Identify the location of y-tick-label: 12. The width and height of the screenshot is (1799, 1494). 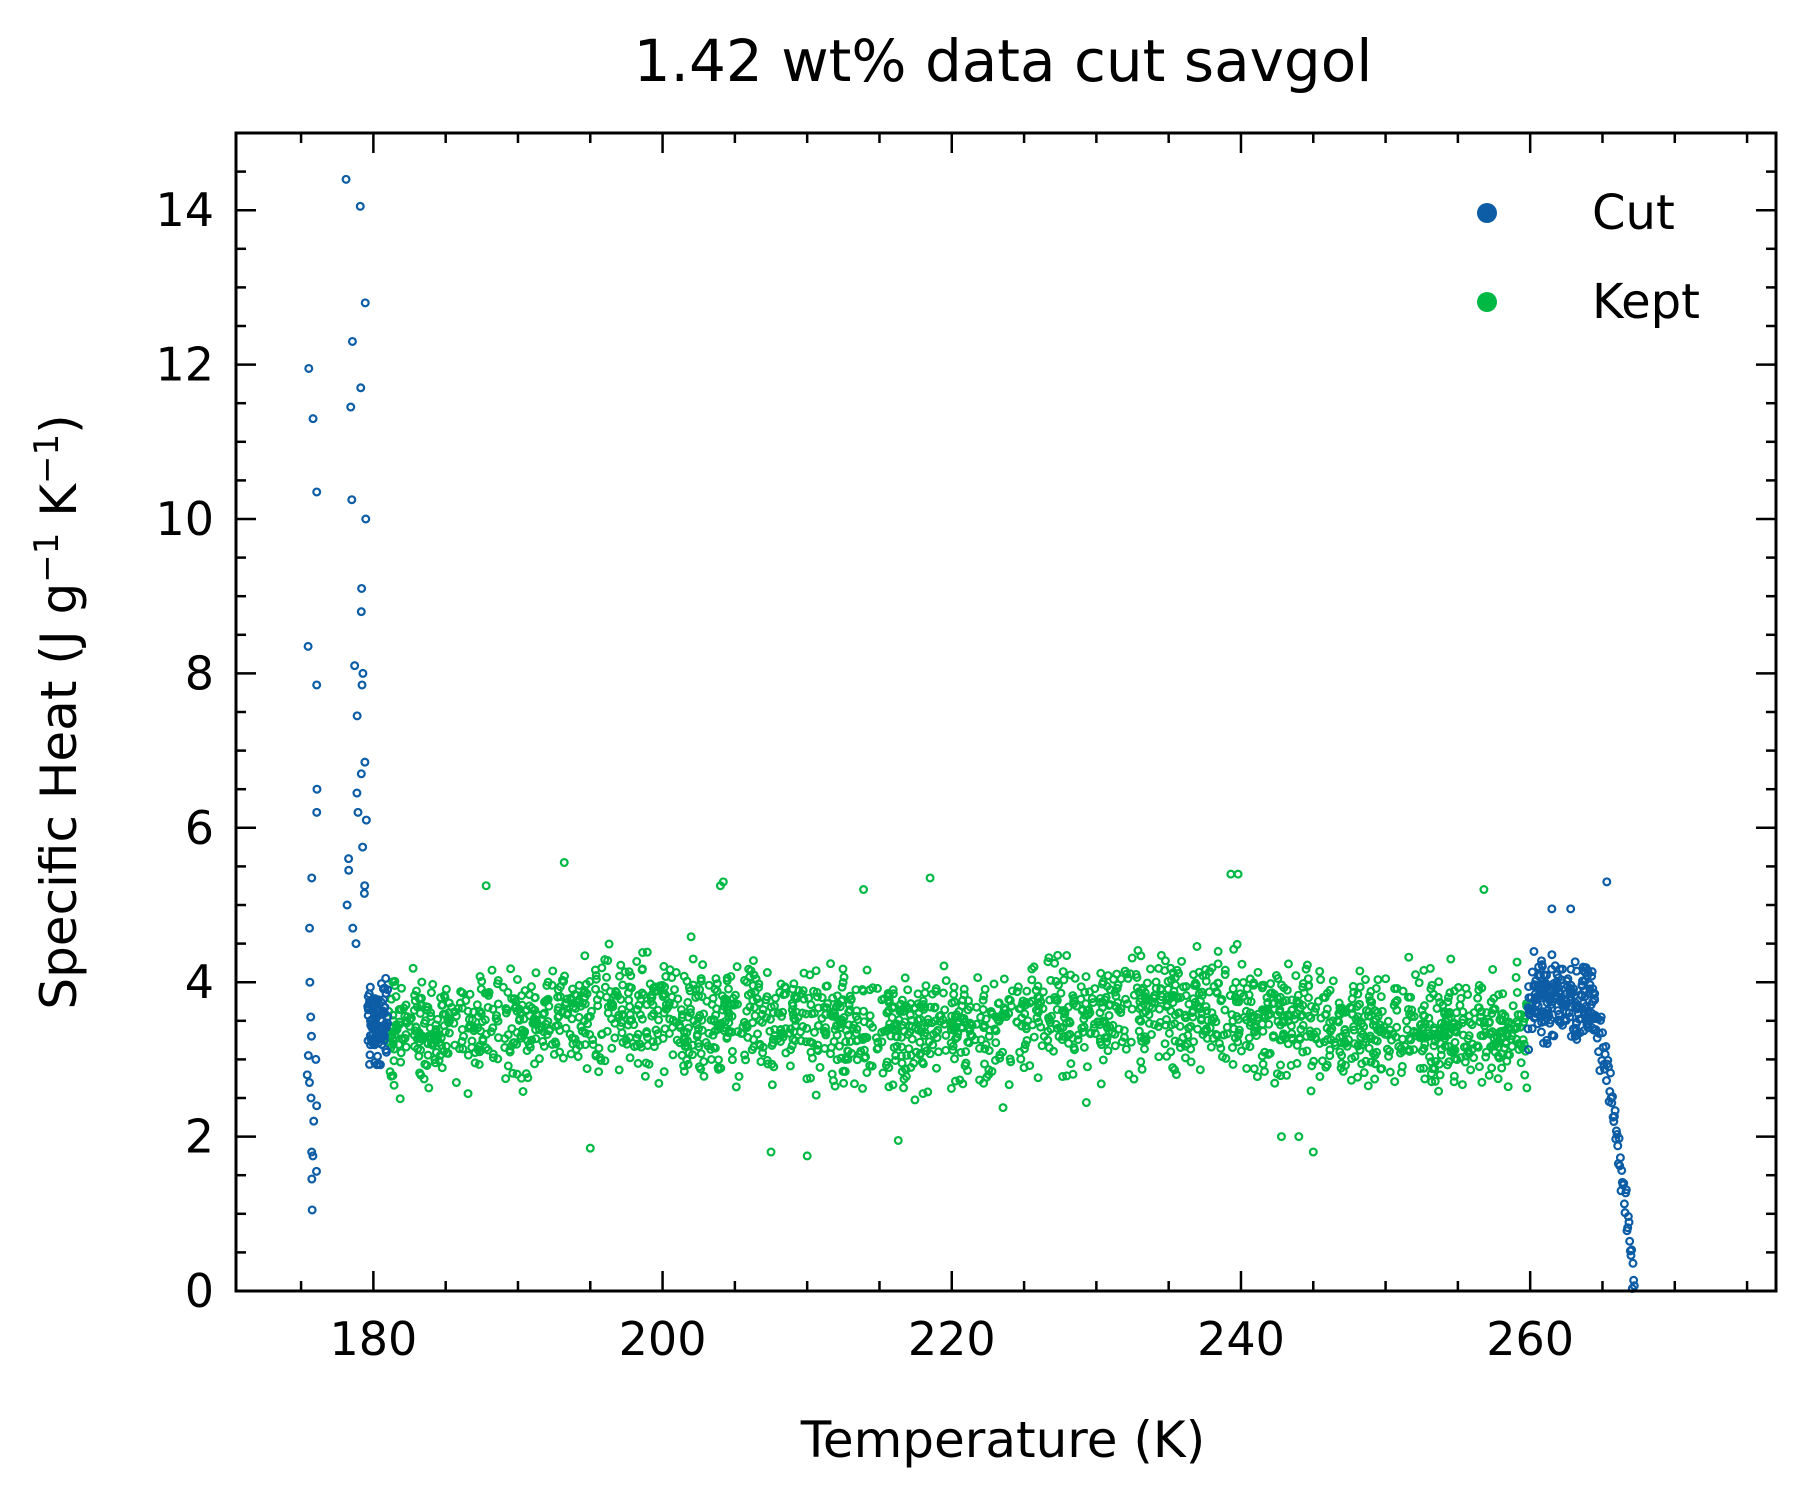
(184, 365).